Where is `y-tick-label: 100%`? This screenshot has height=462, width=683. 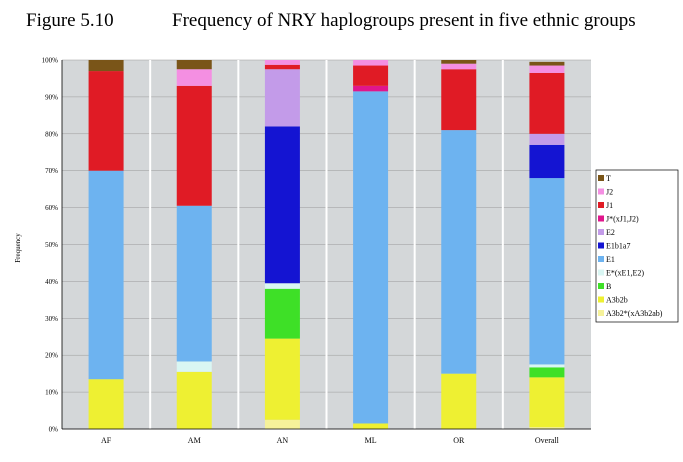 y-tick-label: 100% is located at coordinates (50, 61).